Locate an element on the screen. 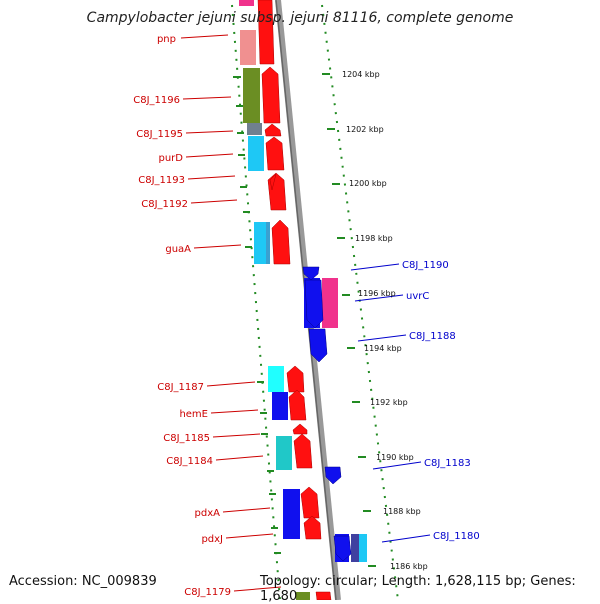  gene-label: C8J_1188 is located at coordinates (432, 336).